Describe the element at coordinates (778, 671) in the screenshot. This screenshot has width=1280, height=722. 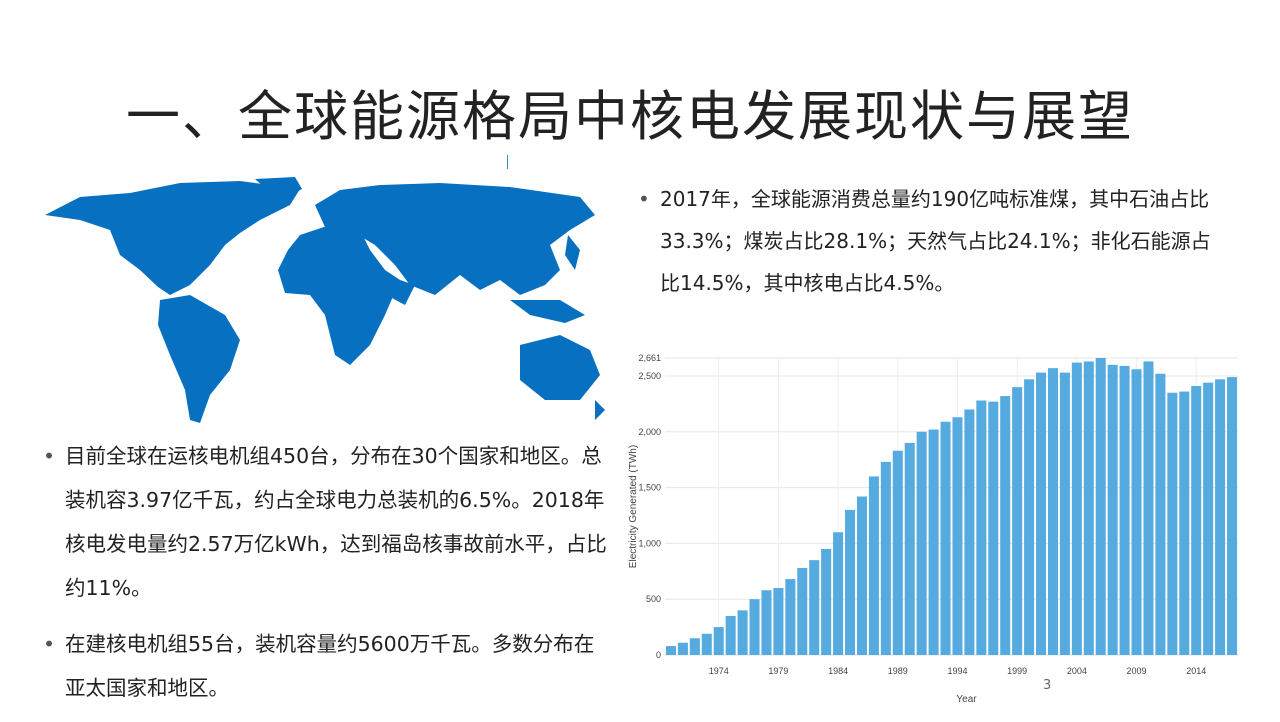
I see `x-tick-label: 1979` at that location.